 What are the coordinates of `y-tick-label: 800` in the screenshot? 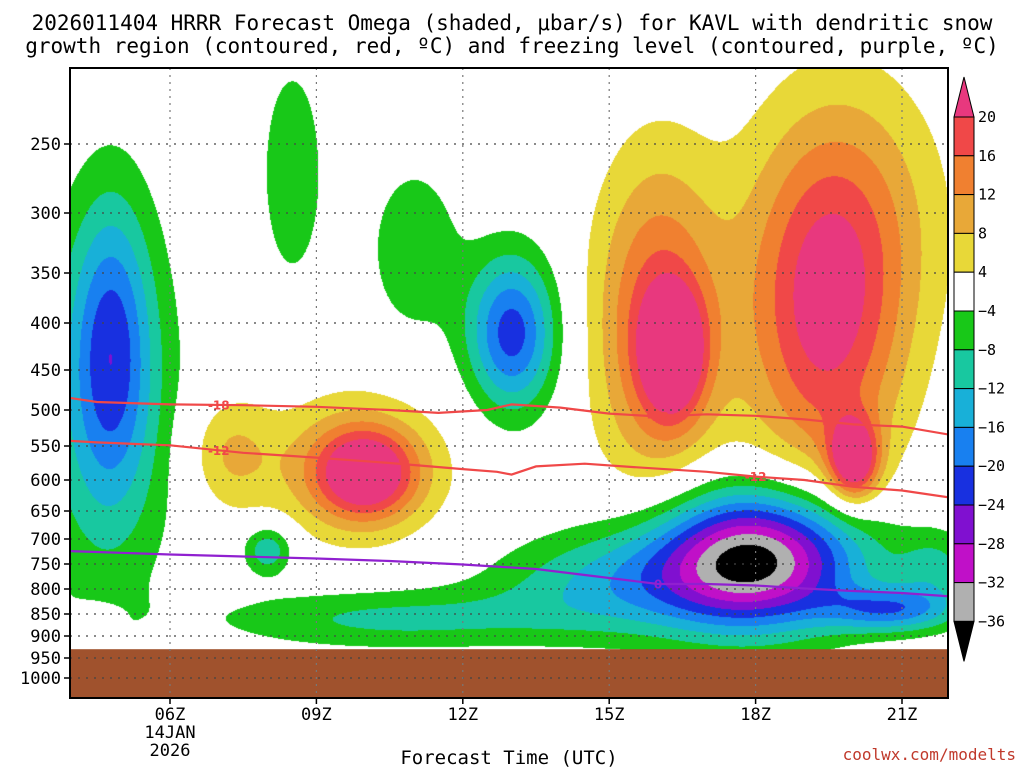 It's located at (45, 590).